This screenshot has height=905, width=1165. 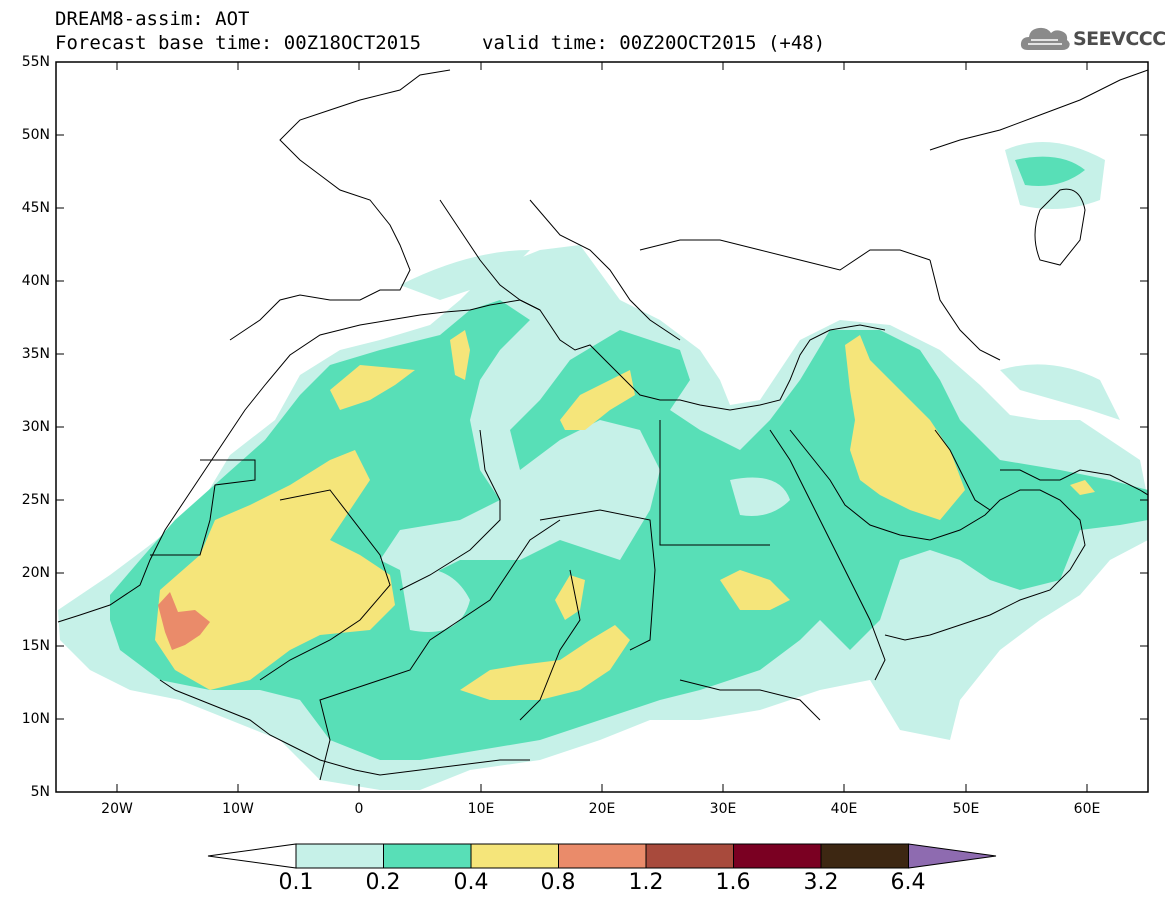 I want to click on aot-level-0.8, so click(x=184, y=621).